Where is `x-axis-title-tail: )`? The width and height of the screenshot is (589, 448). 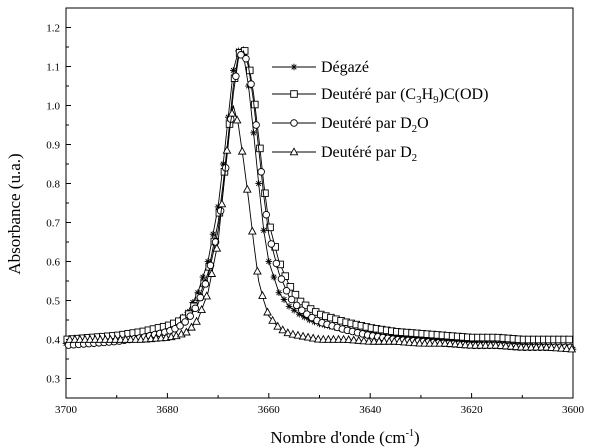 x-axis-title-tail: ) is located at coordinates (417, 437).